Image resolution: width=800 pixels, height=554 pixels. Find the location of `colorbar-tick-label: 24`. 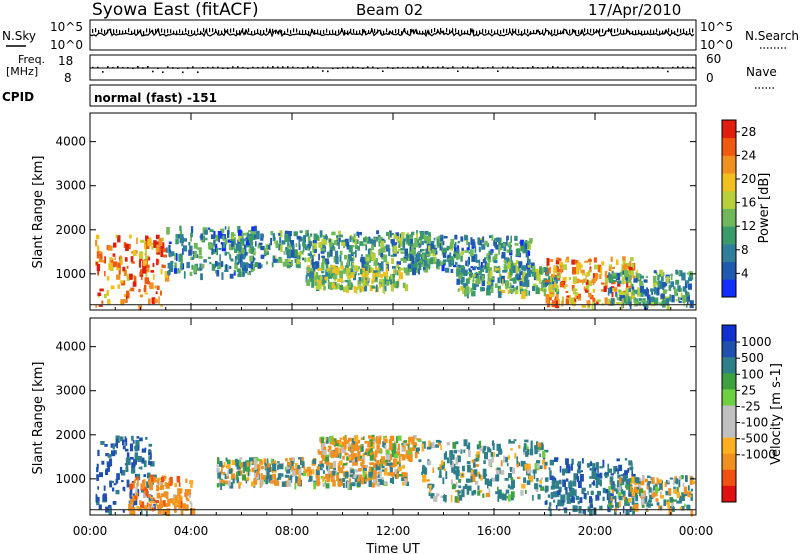

colorbar-tick-label: 24 is located at coordinates (748, 155).